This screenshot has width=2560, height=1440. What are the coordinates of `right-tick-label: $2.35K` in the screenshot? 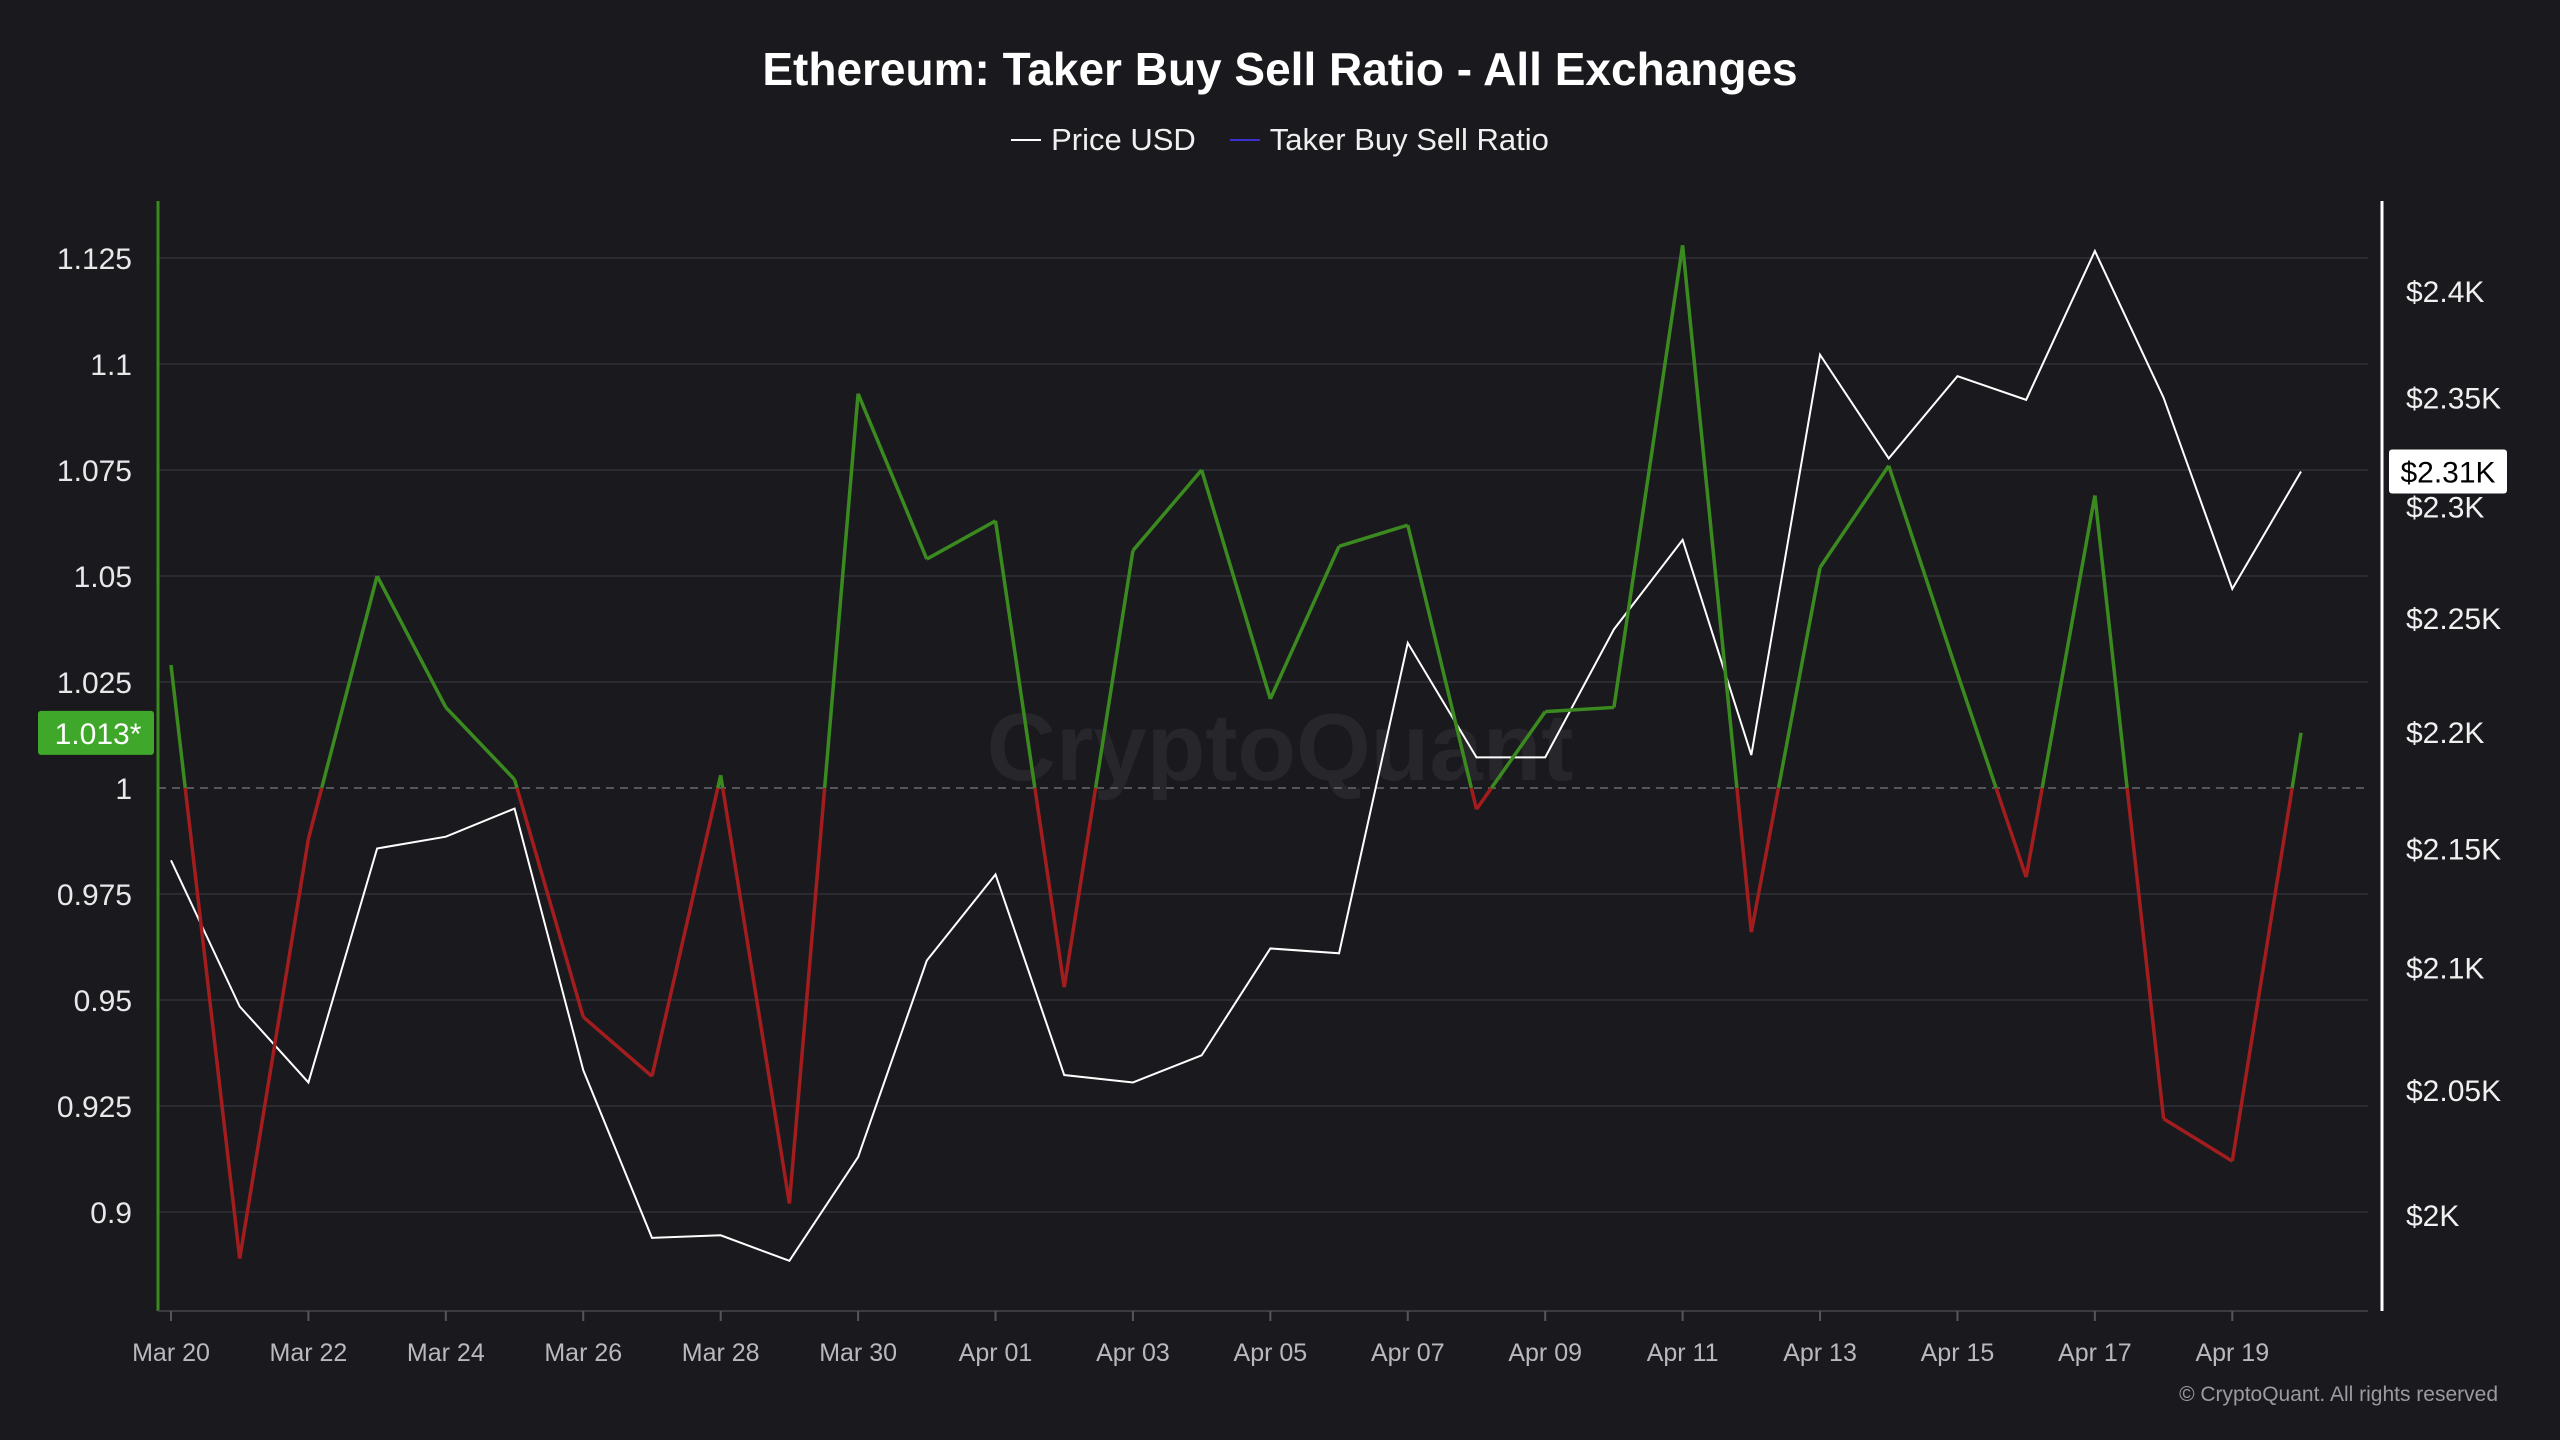 It's located at (2453, 399).